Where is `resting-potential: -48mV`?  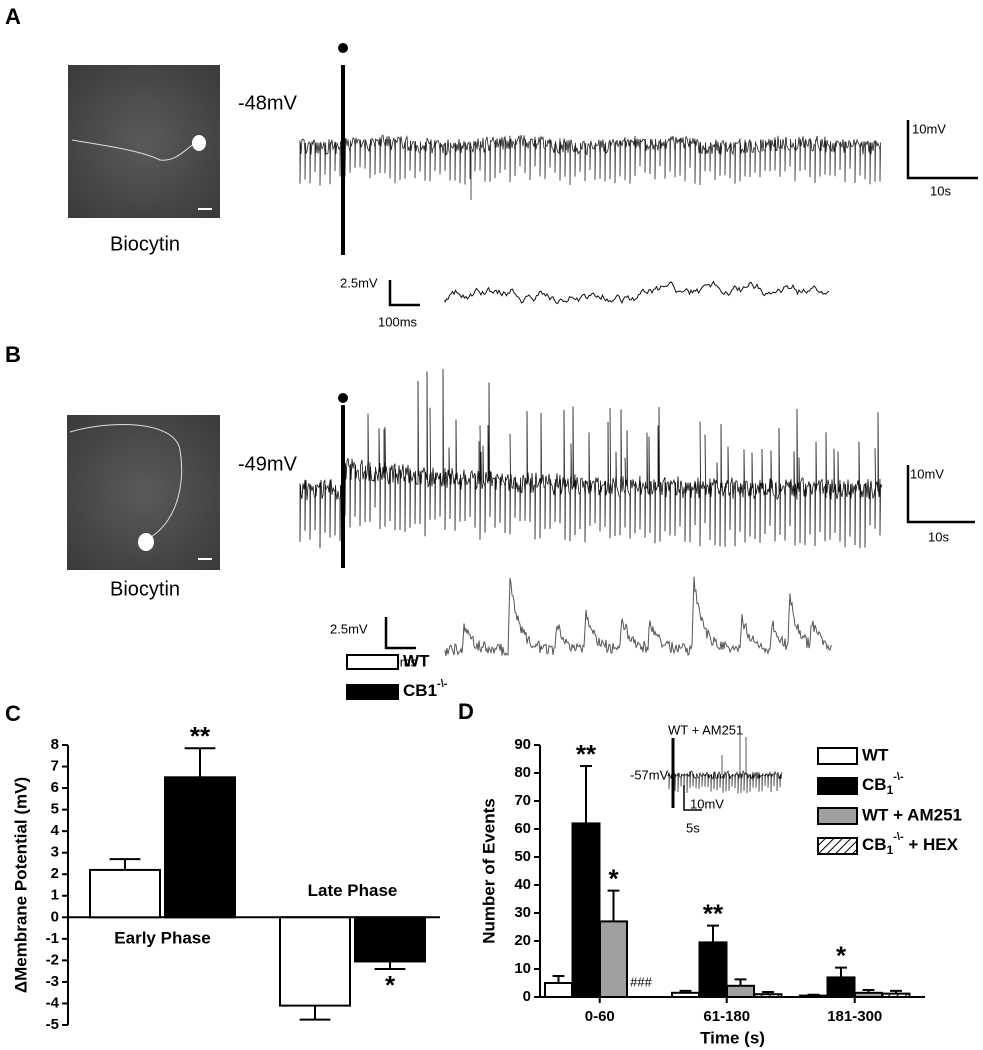 resting-potential: -48mV is located at coordinates (268, 103).